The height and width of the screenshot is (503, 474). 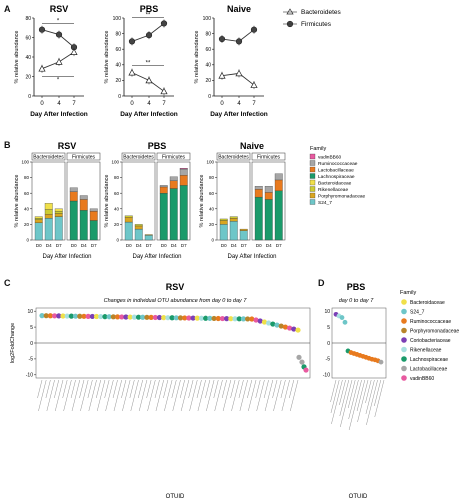 What do you see at coordinates (338, 164) in the screenshot?
I see `legend-label: Ruminococcaceae` at bounding box center [338, 164].